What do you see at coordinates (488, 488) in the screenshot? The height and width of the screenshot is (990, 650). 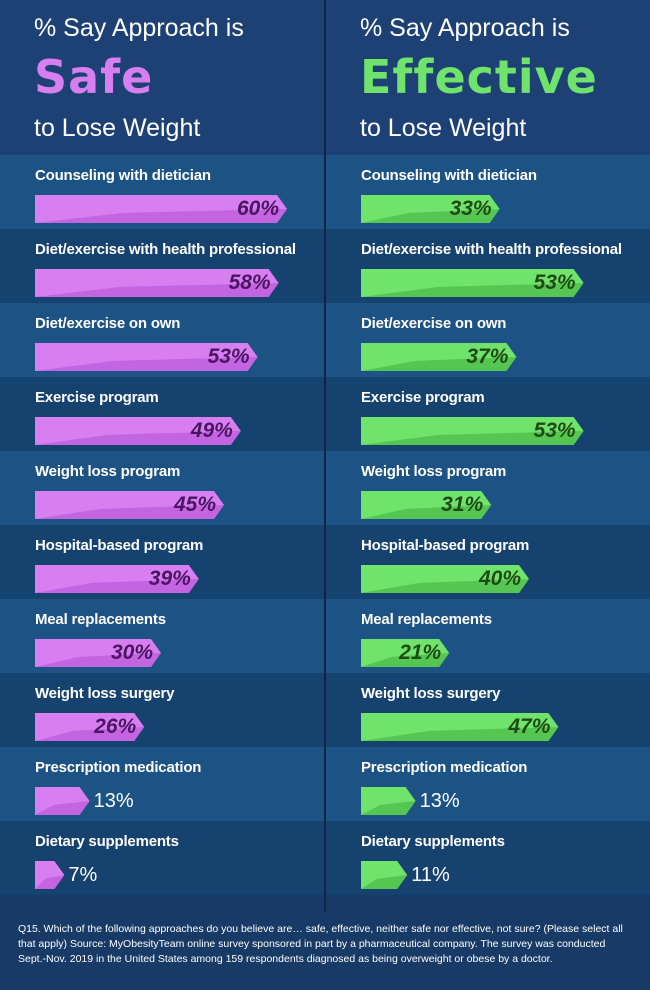 I see `effective-row: Weight loss program 31%` at bounding box center [488, 488].